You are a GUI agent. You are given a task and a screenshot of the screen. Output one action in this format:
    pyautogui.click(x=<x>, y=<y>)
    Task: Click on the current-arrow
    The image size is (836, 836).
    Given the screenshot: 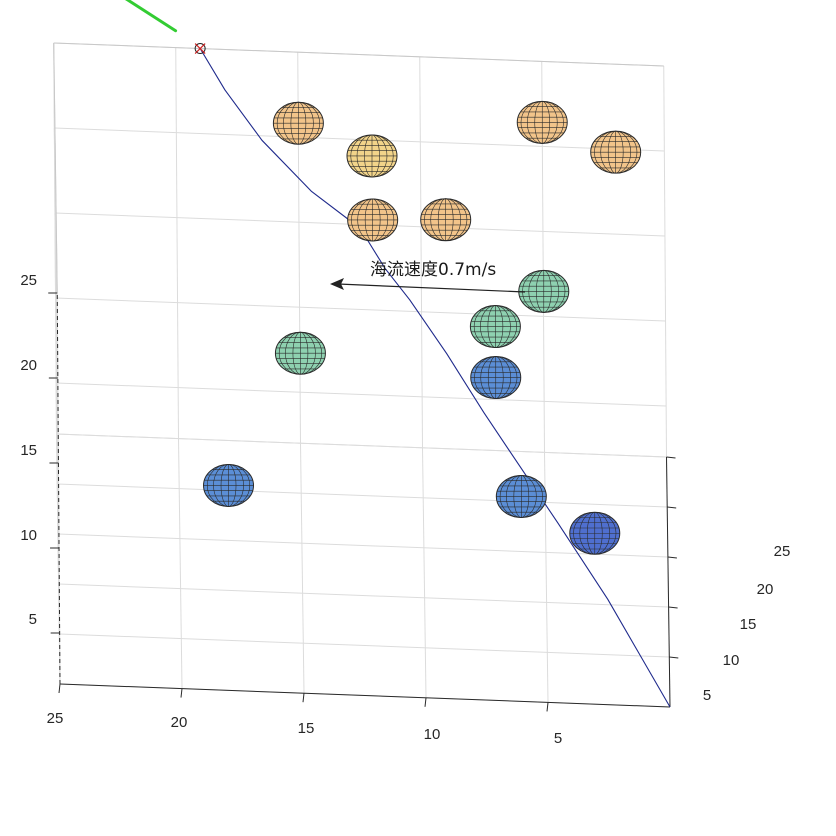 What is the action you would take?
    pyautogui.click(x=431, y=288)
    